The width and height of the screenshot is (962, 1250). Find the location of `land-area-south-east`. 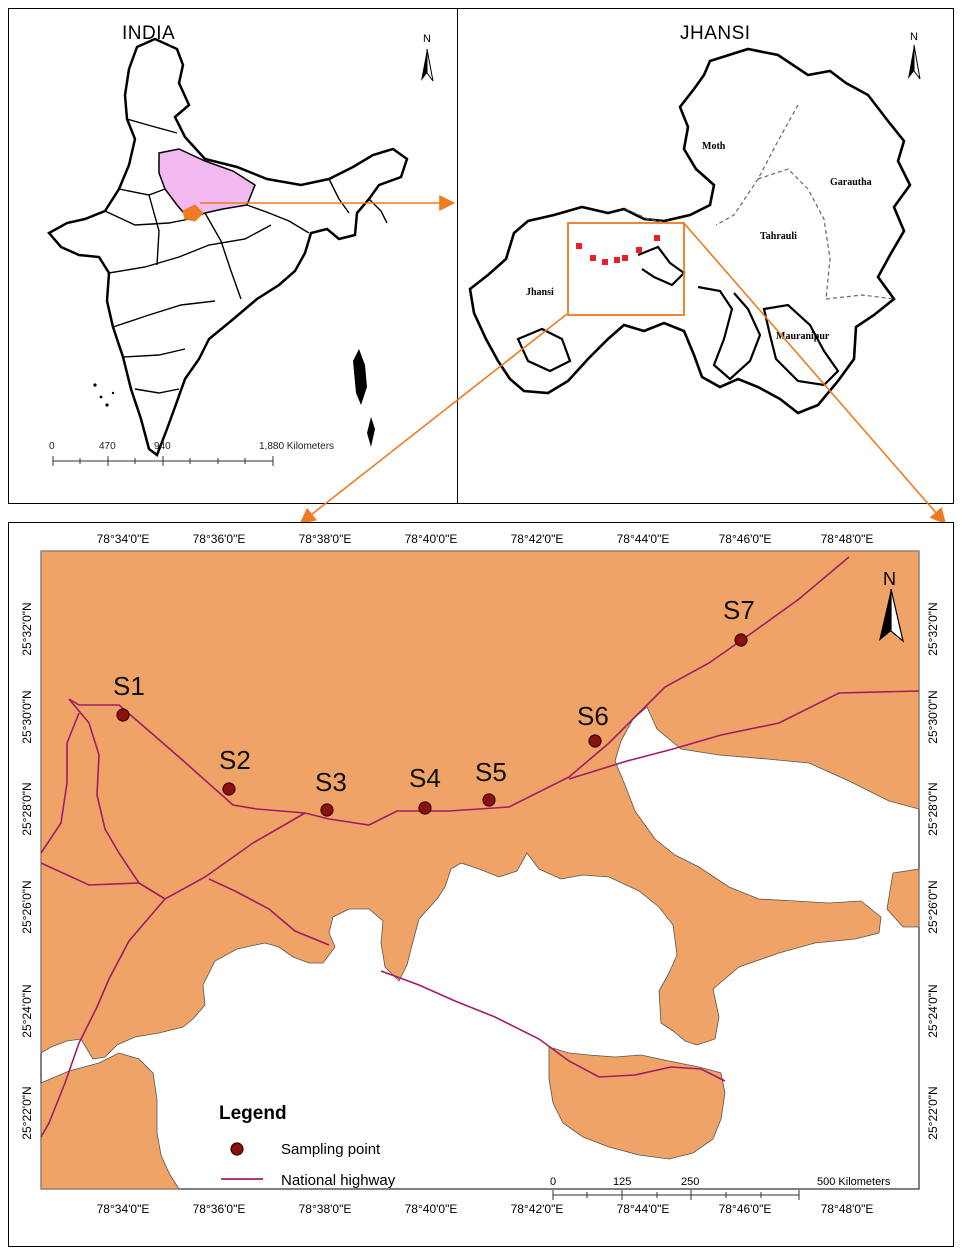

land-area-south-east is located at coordinates (637, 1103).